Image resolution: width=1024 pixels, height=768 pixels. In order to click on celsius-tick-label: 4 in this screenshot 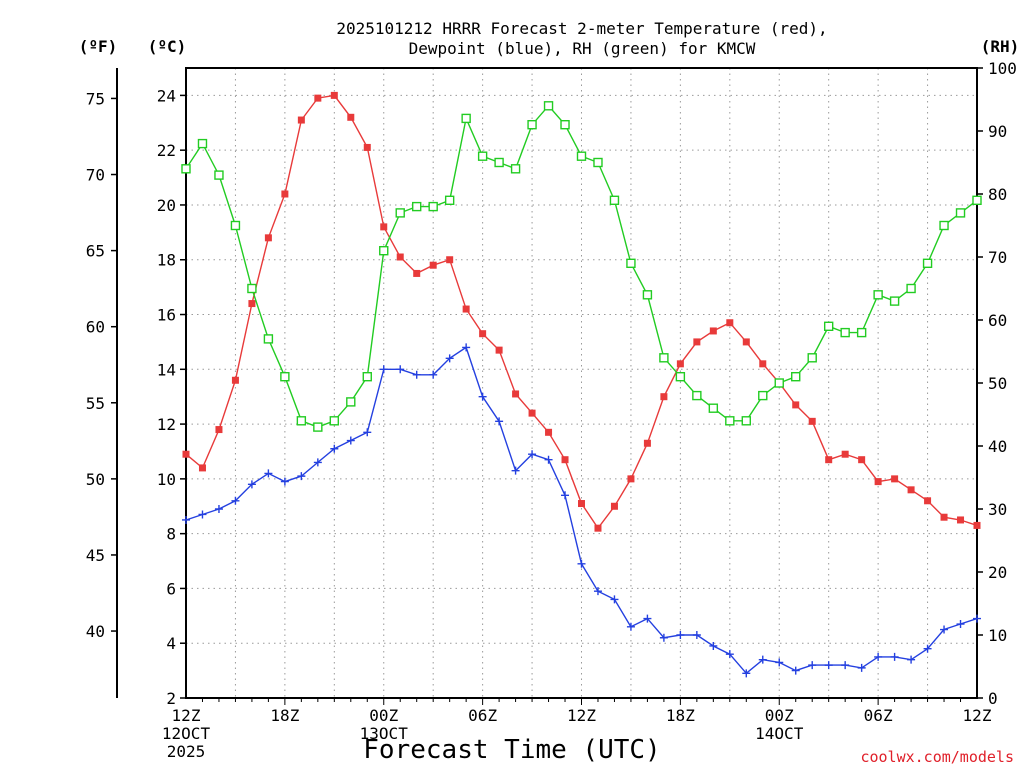, I will do `click(171, 643)`.